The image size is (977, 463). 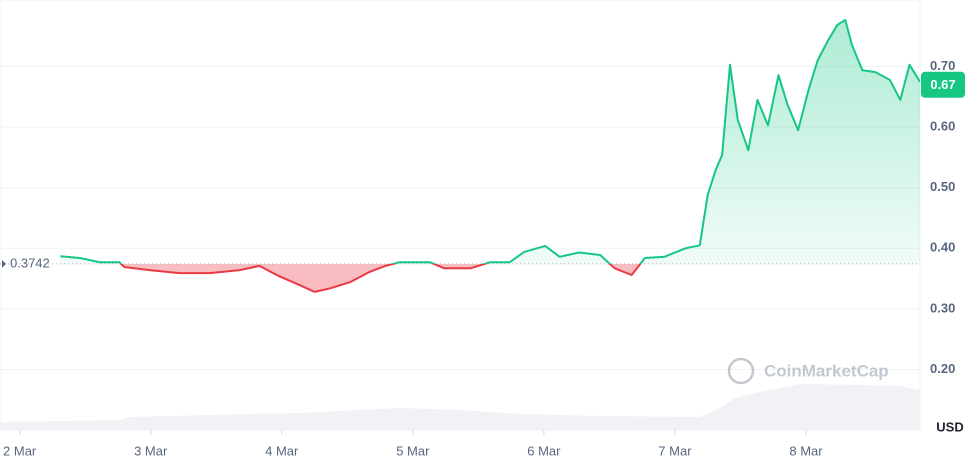 I want to click on volume-area, so click(x=460, y=407).